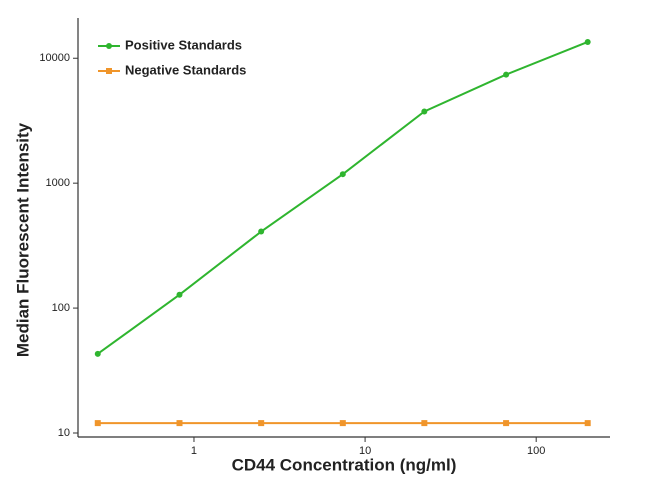  Describe the element at coordinates (58, 183) in the screenshot. I see `y-tick-label: 1000` at that location.